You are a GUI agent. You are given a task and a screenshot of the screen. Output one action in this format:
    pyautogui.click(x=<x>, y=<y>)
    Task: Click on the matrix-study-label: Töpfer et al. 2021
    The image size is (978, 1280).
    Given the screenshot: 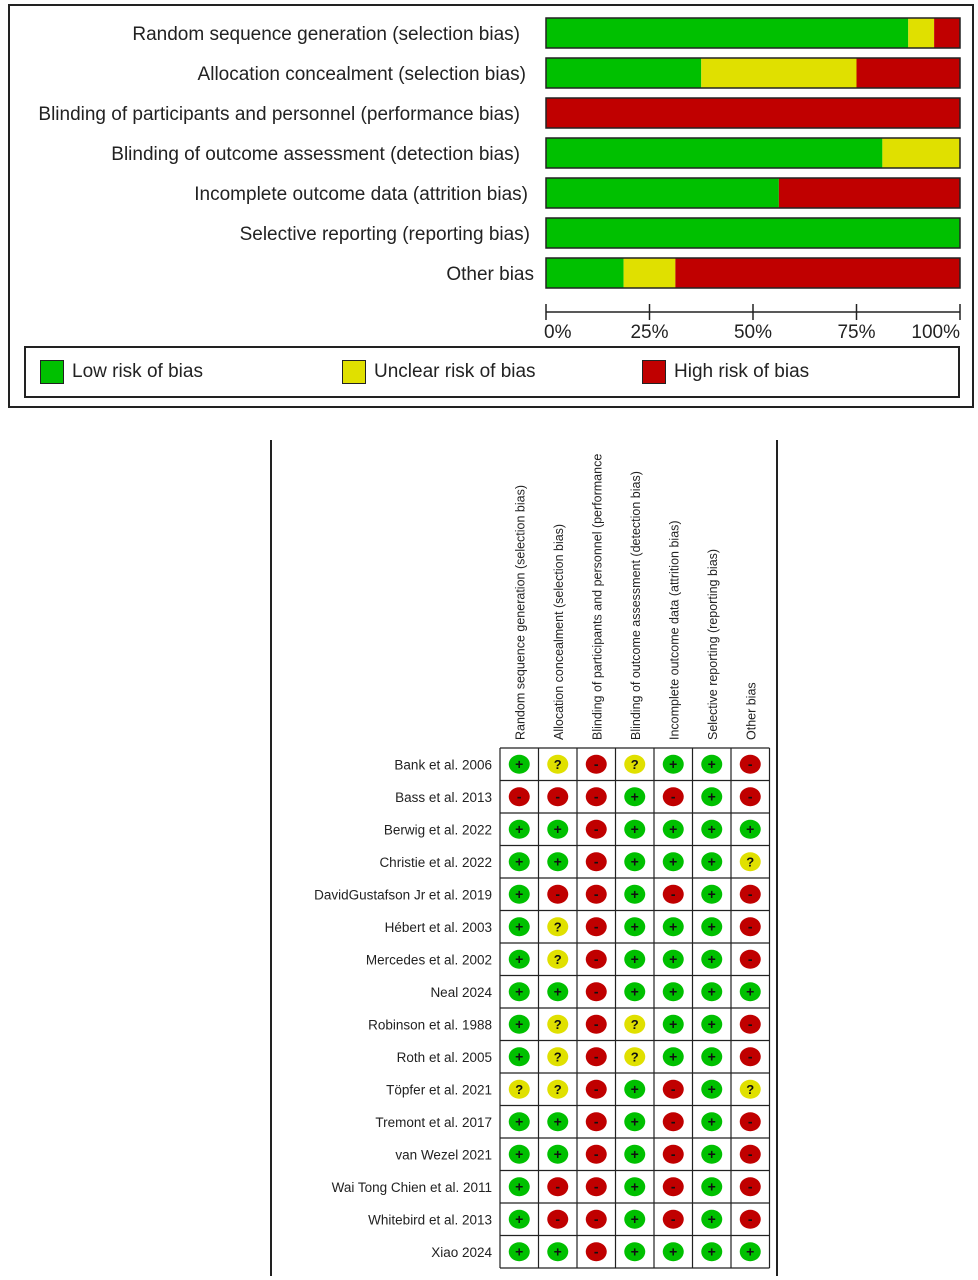 What is the action you would take?
    pyautogui.click(x=439, y=1089)
    